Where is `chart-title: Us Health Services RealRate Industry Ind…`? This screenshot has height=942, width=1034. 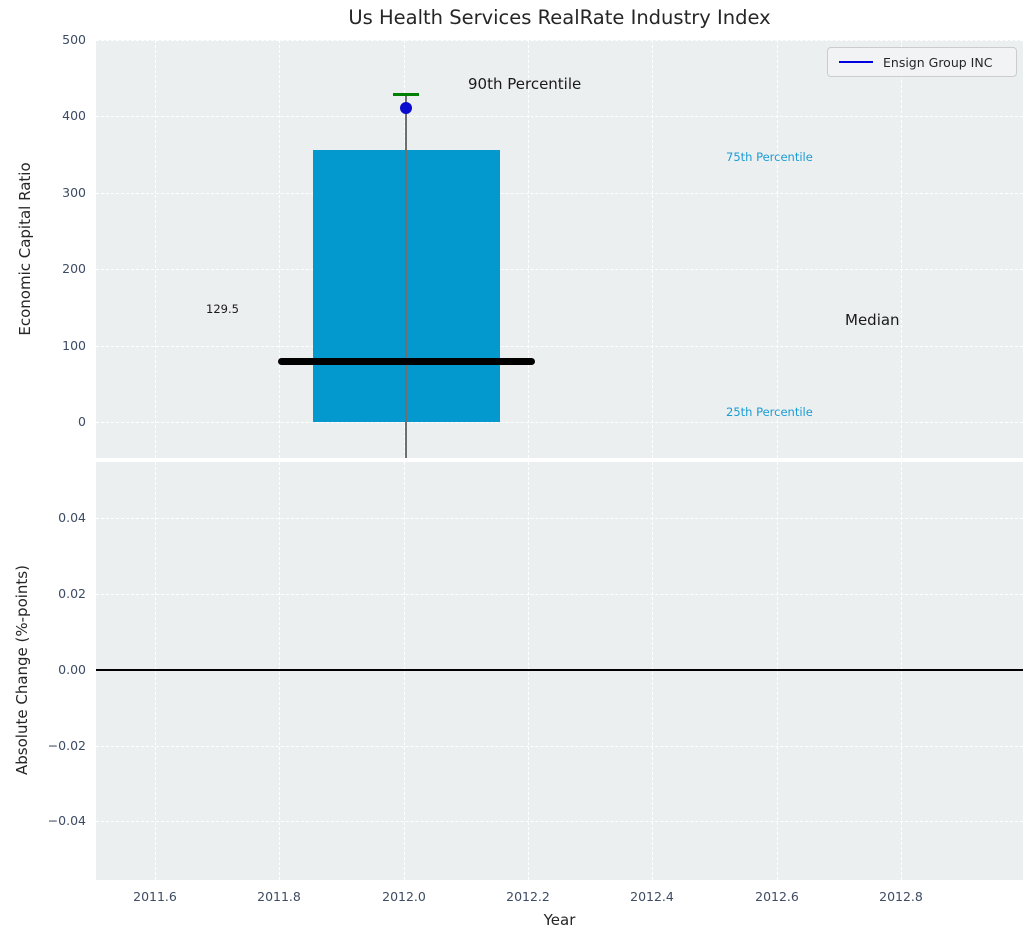 chart-title: Us Health Services RealRate Industry Ind… is located at coordinates (559, 17).